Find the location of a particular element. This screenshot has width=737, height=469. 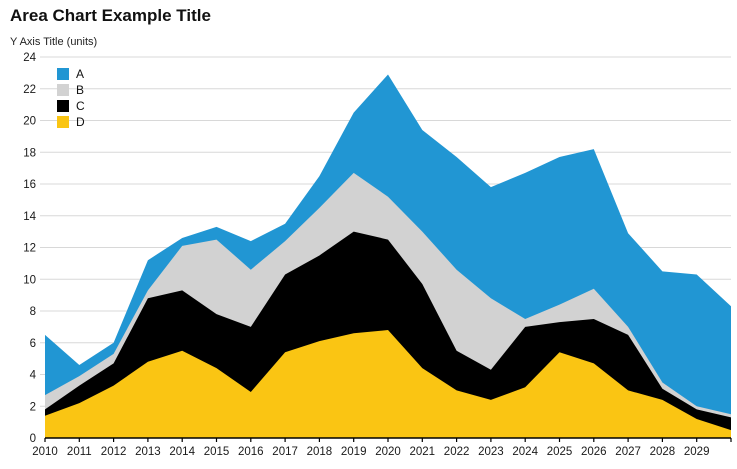

y-tick-label-18: 18 is located at coordinates (29, 153).